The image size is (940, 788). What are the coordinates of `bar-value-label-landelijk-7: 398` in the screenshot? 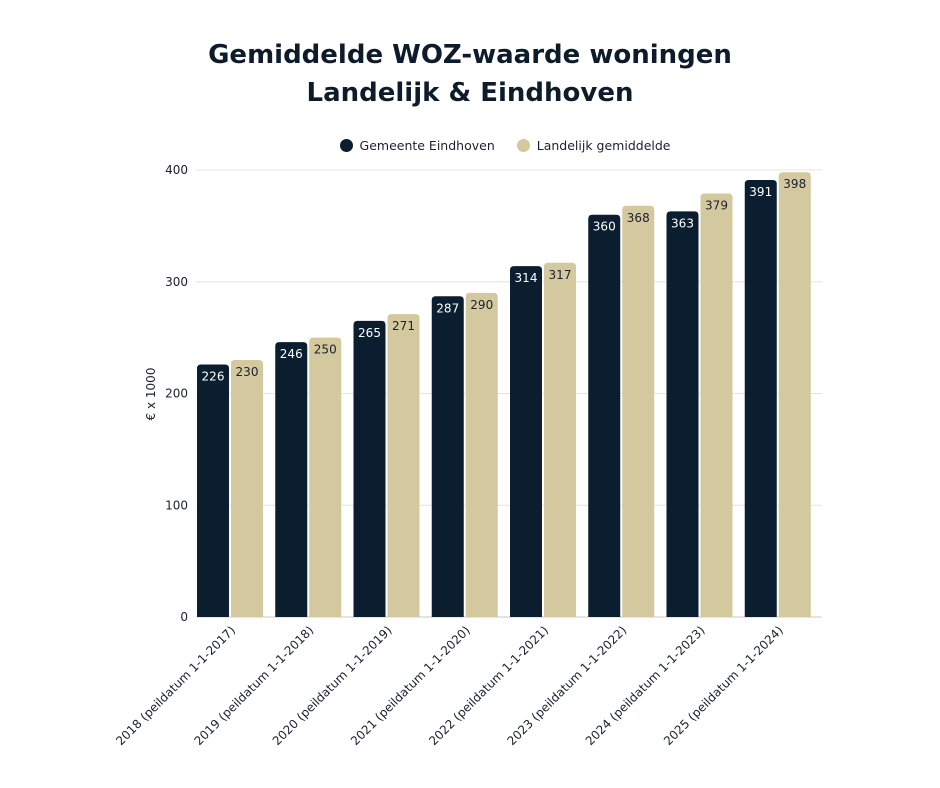 It's located at (794, 184).